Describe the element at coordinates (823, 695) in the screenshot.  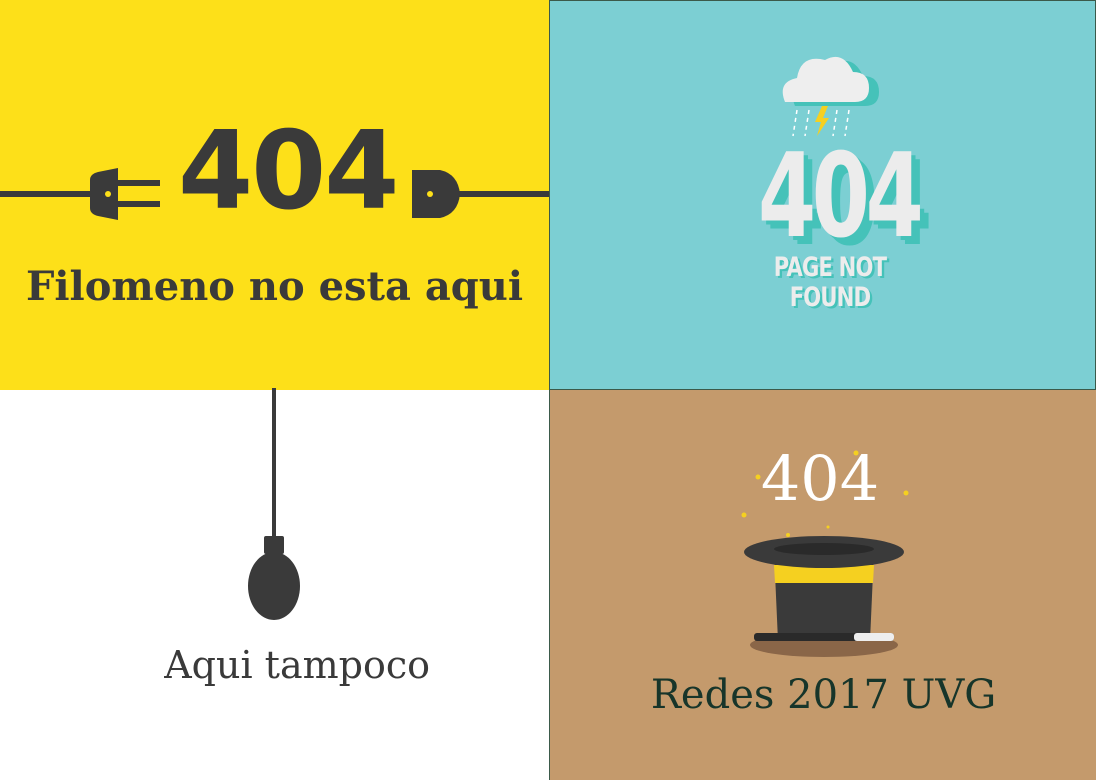
I see `magic-subtitle: Redes 2017 UVG` at that location.